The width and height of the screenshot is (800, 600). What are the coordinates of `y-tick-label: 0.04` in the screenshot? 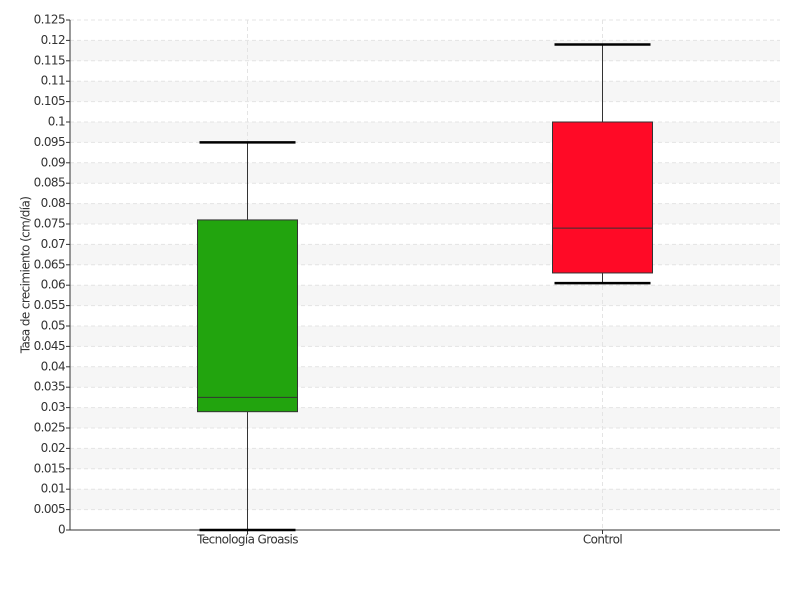 It's located at (53, 366).